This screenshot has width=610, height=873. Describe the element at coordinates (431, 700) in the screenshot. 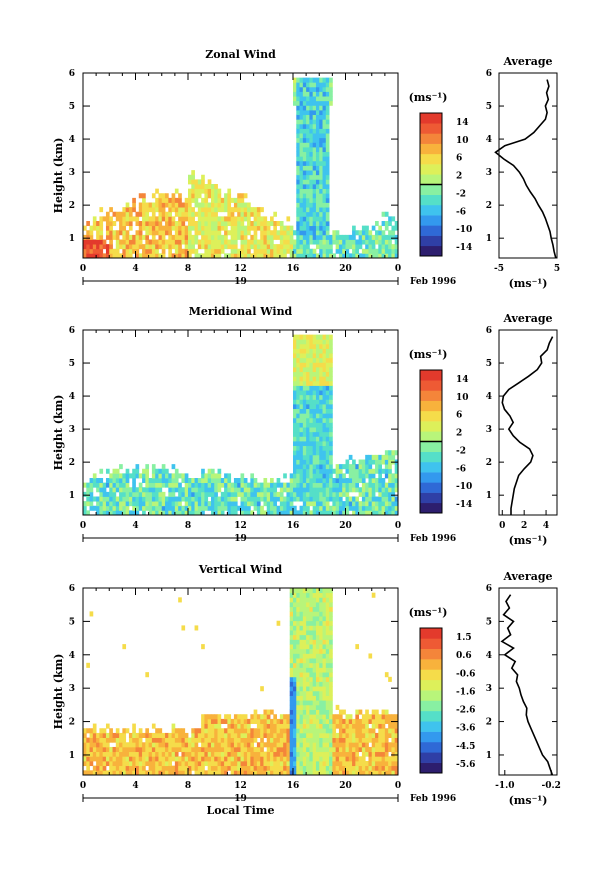

I see `colorbar-frame` at that location.